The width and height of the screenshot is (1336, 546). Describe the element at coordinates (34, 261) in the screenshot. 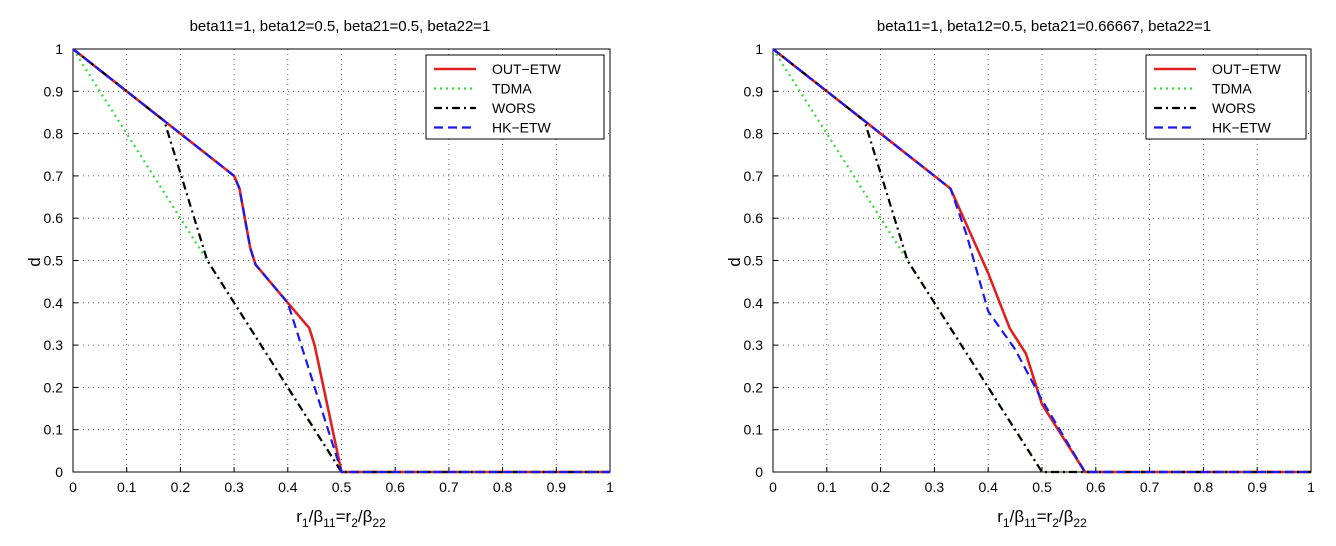

I see `chart-left-ylabel: d` at that location.